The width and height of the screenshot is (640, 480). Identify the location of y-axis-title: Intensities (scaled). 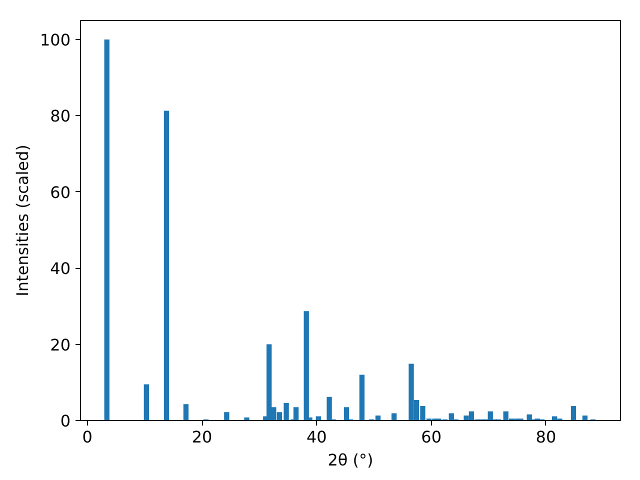
(22, 220).